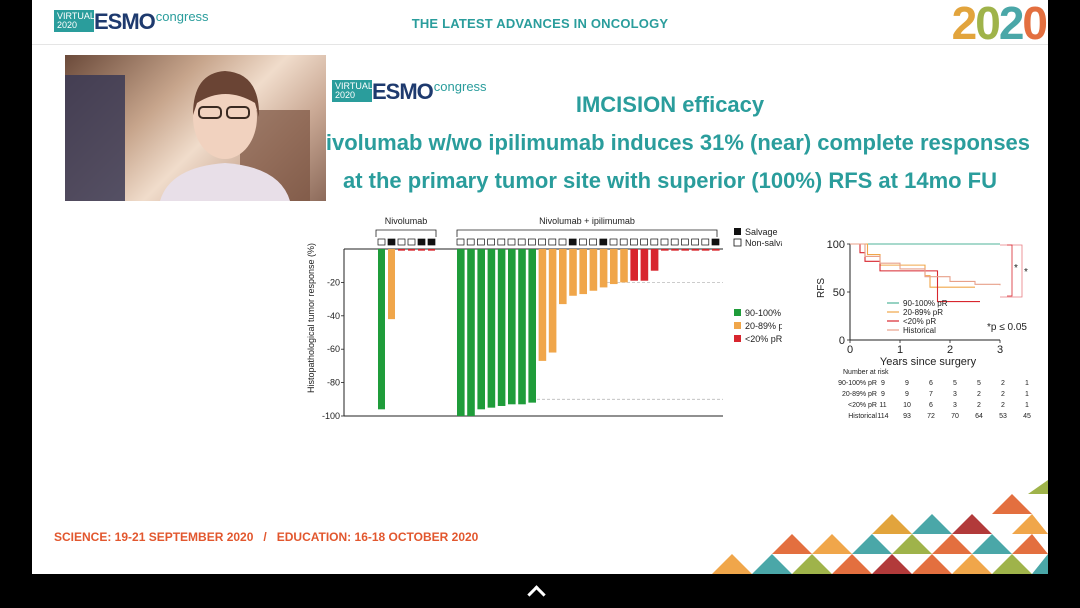 This screenshot has height=608, width=1080. I want to click on logo-year-text: 2020, so click(67, 25).